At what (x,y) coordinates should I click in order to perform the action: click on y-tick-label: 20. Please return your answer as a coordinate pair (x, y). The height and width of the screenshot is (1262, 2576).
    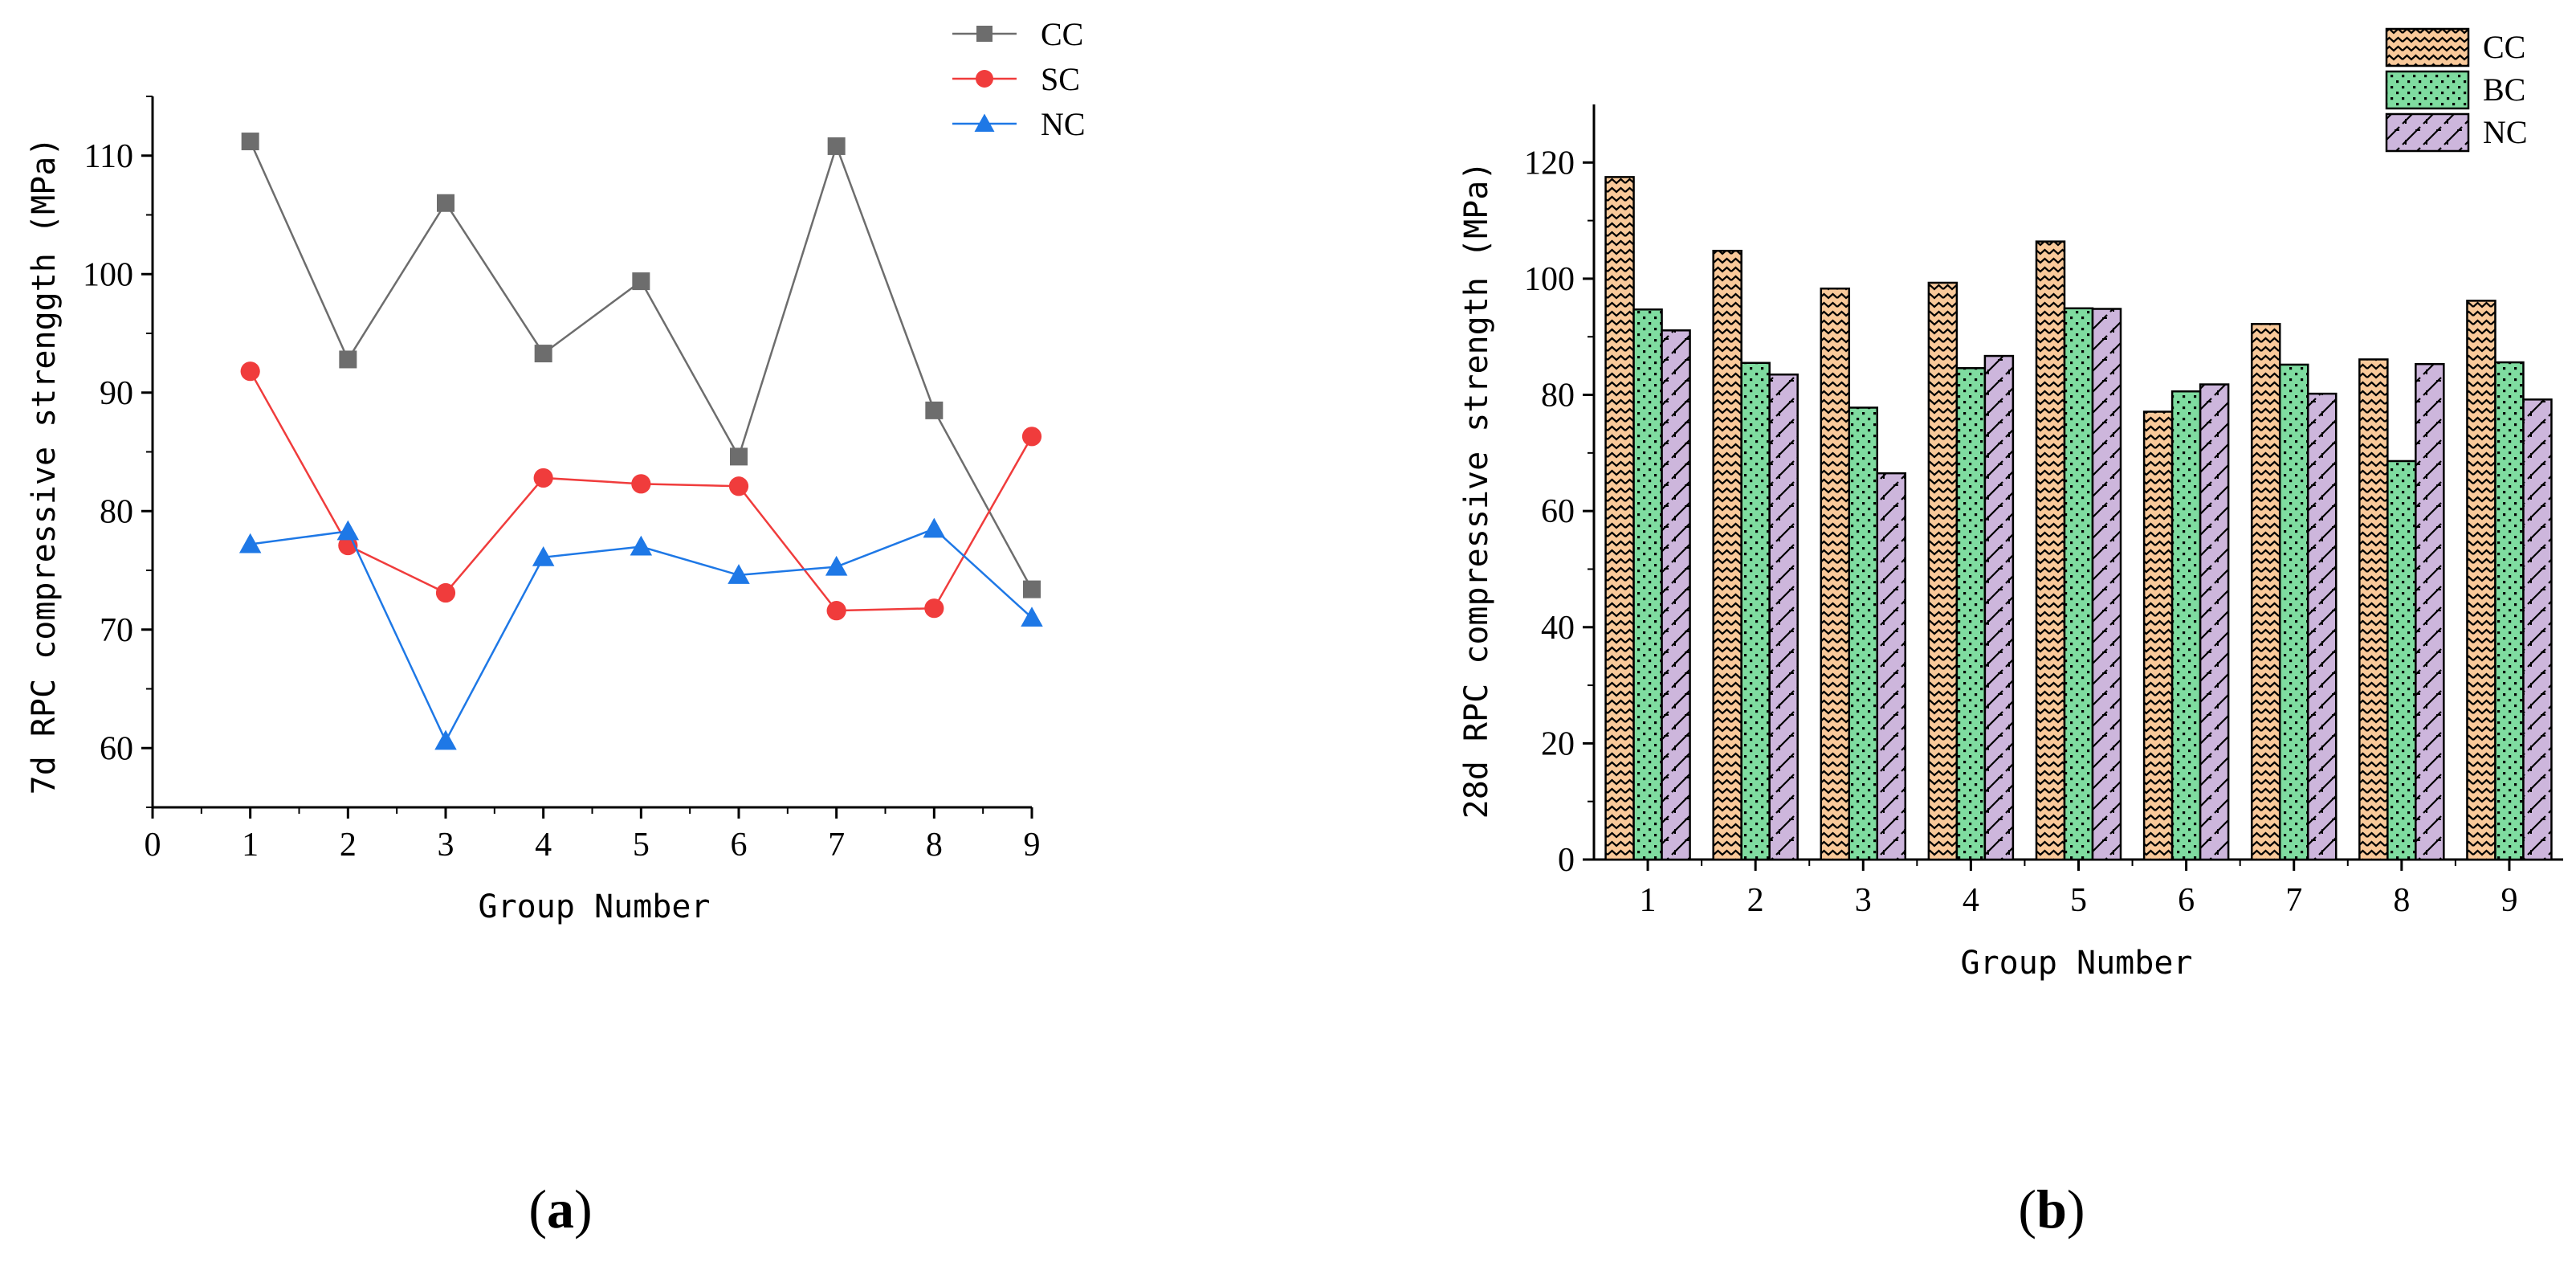
    Looking at the image, I should click on (1558, 743).